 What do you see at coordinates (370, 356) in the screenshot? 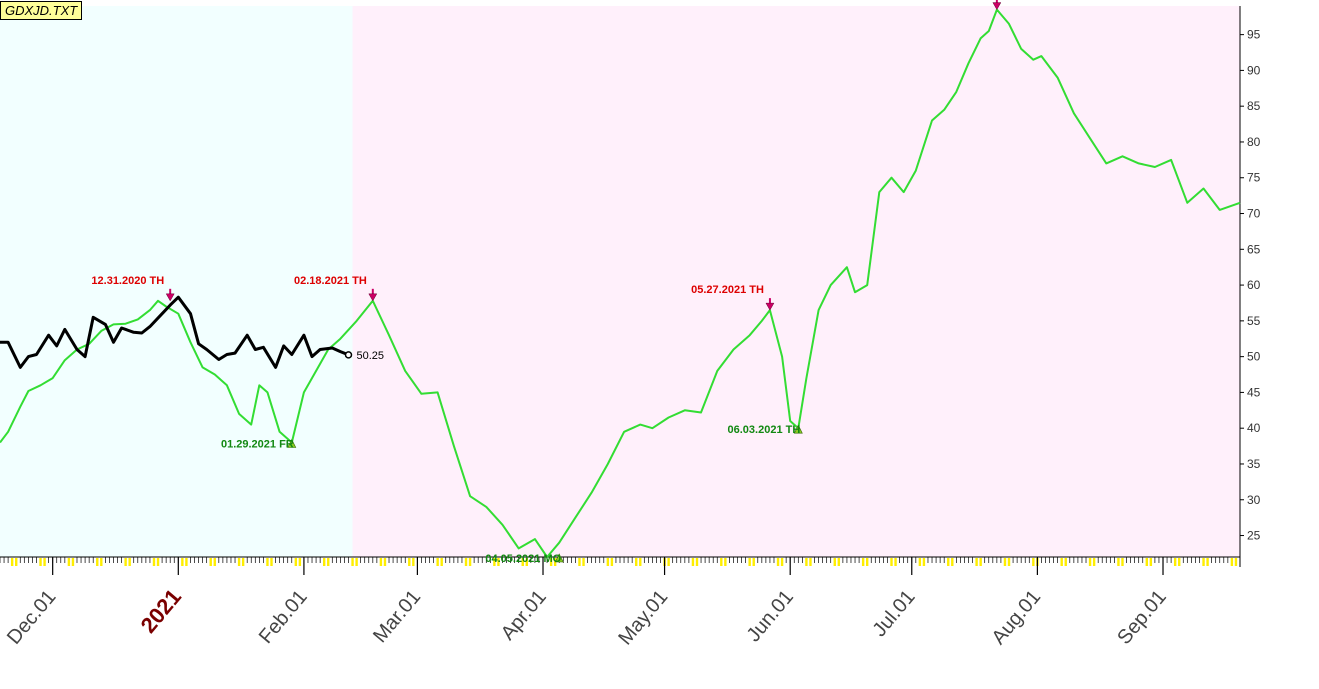
I see `last-price-label: 50.25` at bounding box center [370, 356].